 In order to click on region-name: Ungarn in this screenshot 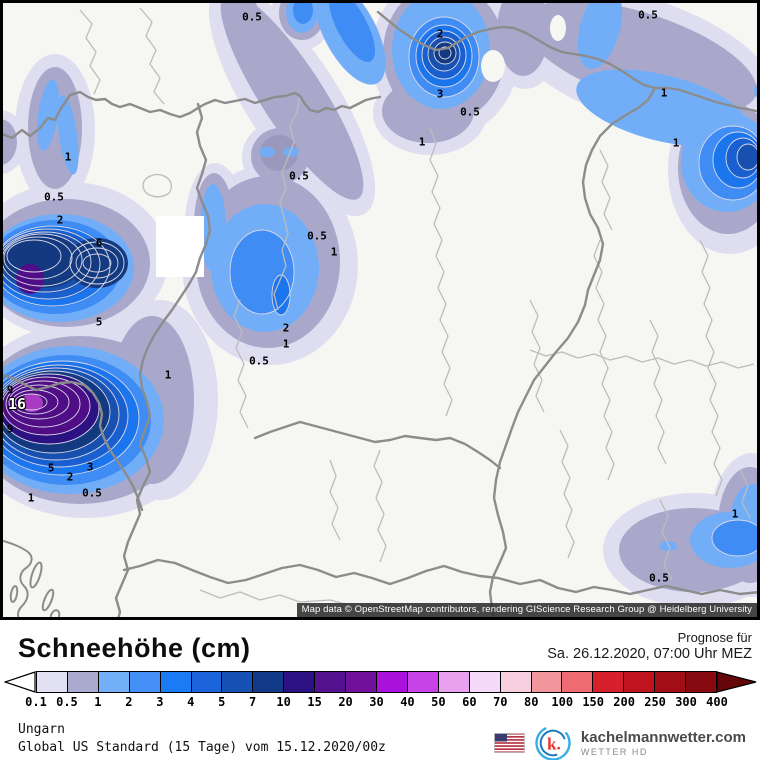, I will do `click(41, 729)`.